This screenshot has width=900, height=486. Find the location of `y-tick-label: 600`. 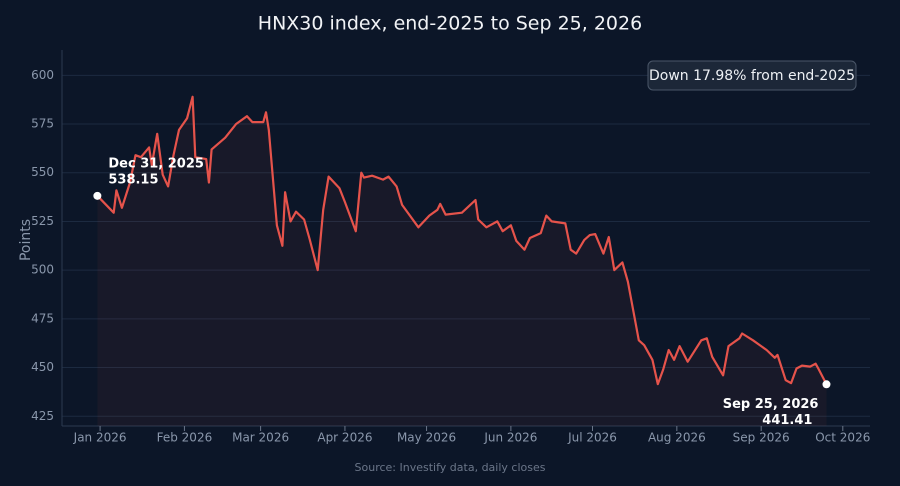

y-tick-label: 600 is located at coordinates (42, 75).